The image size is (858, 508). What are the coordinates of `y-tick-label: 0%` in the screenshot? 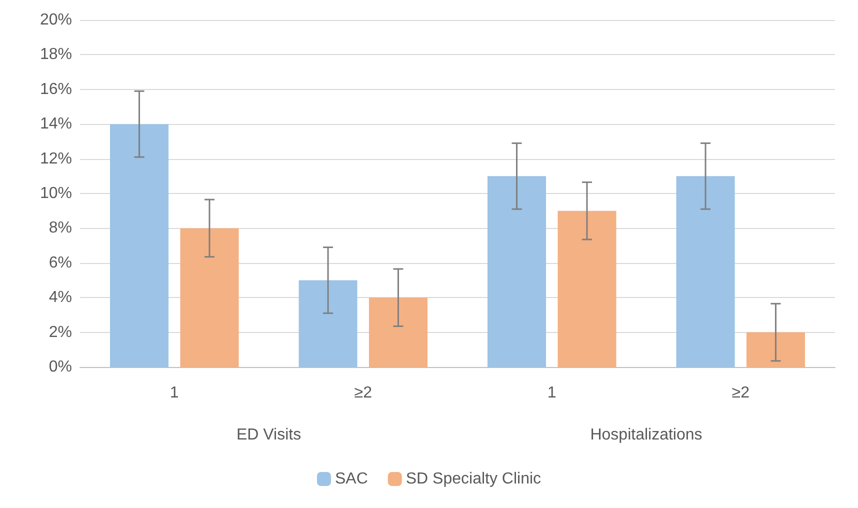 It's located at (60, 367).